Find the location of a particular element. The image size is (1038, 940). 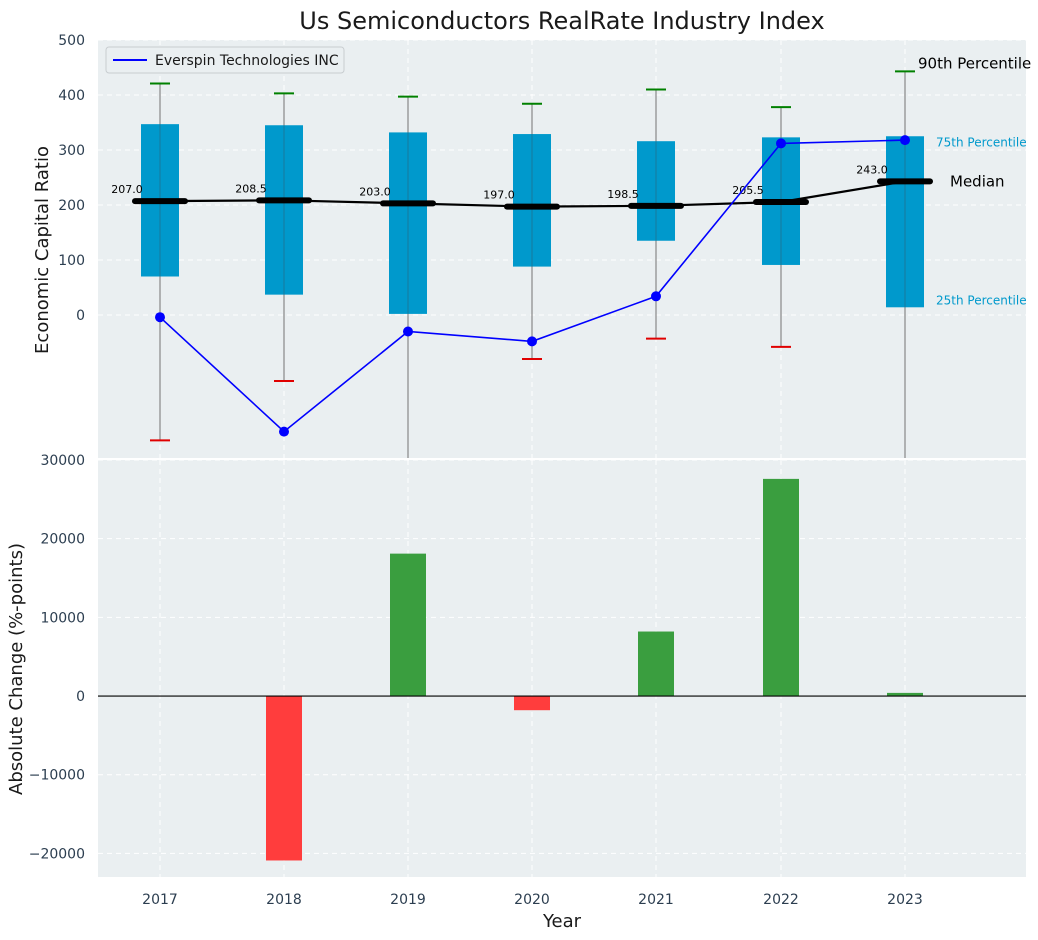

top-y-tick-label: 400 is located at coordinates (71, 96).